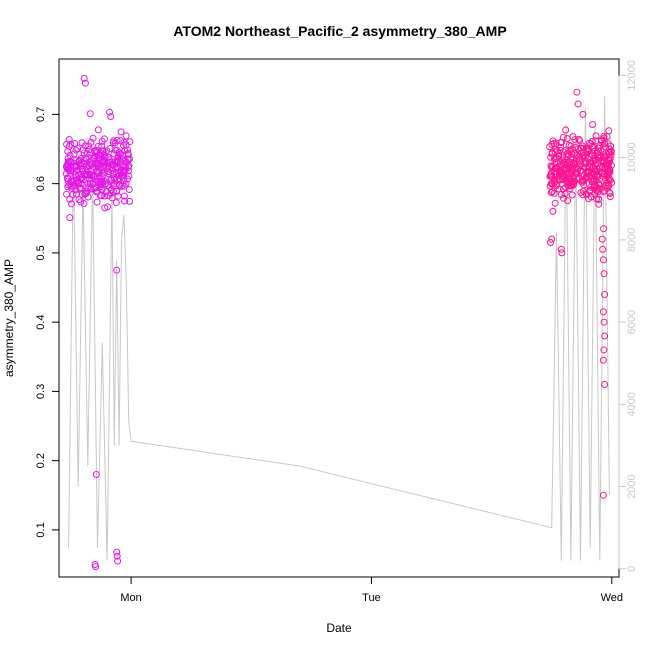 Image resolution: width=650 pixels, height=650 pixels. I want to click on y-right-tick-label: 10000, so click(632, 157).